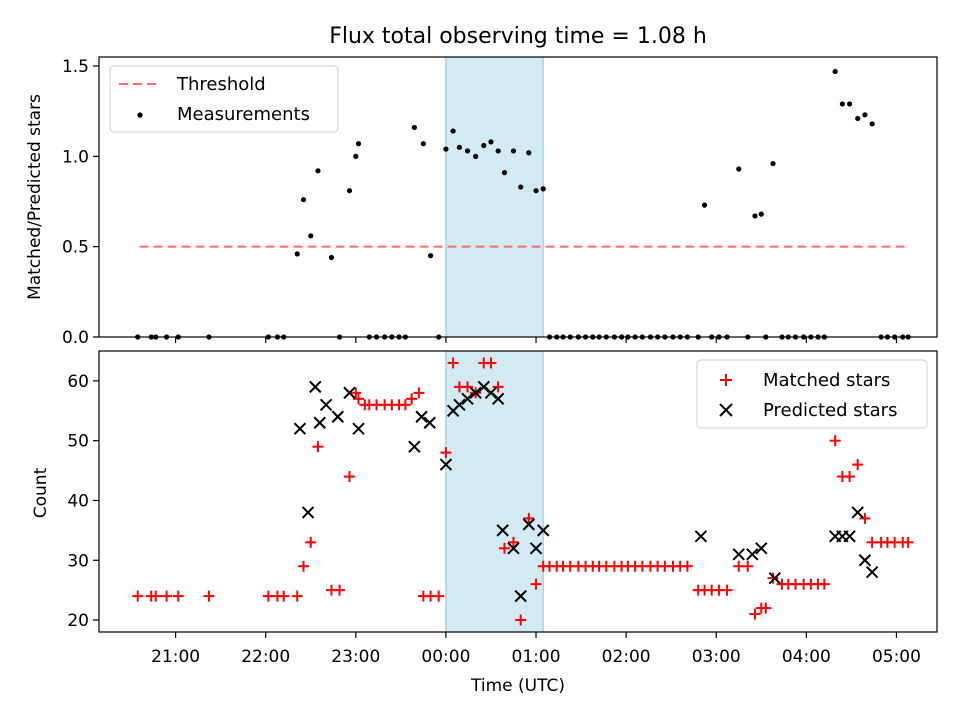  Describe the element at coordinates (78, 501) in the screenshot. I see `count-y-tick-label: 40` at that location.